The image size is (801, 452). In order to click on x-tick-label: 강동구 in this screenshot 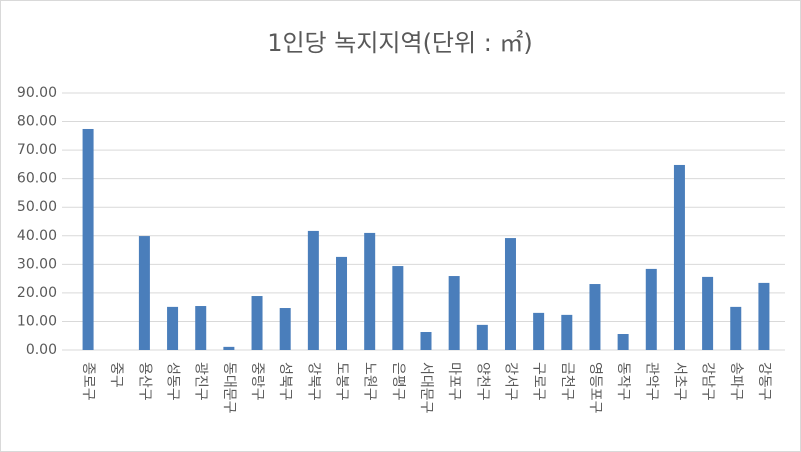, I will do `click(764, 381)`.